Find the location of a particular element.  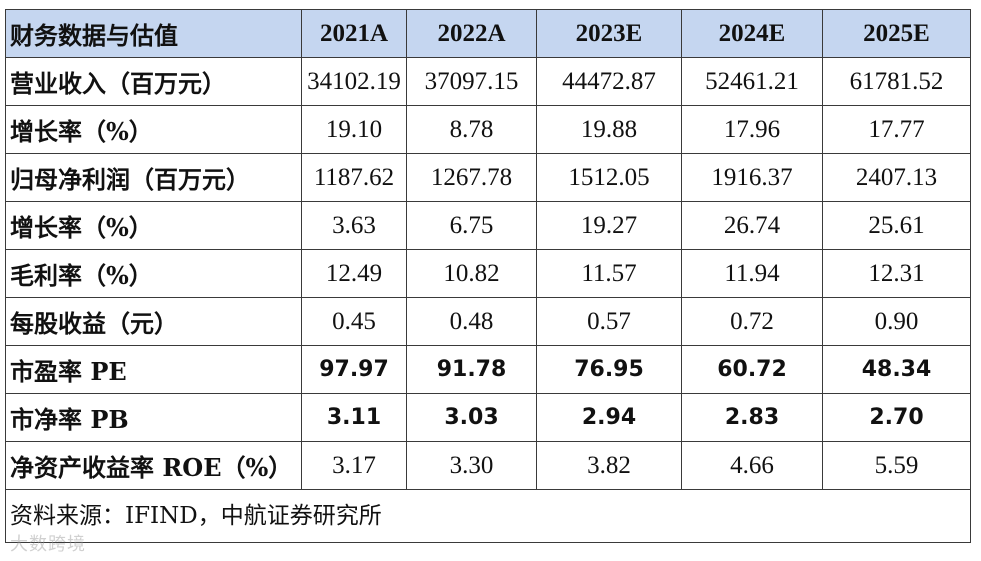

table-row-eps: 每股收益（元） 0.45 0.48 0.57 0.72 0.90 is located at coordinates (488, 321).